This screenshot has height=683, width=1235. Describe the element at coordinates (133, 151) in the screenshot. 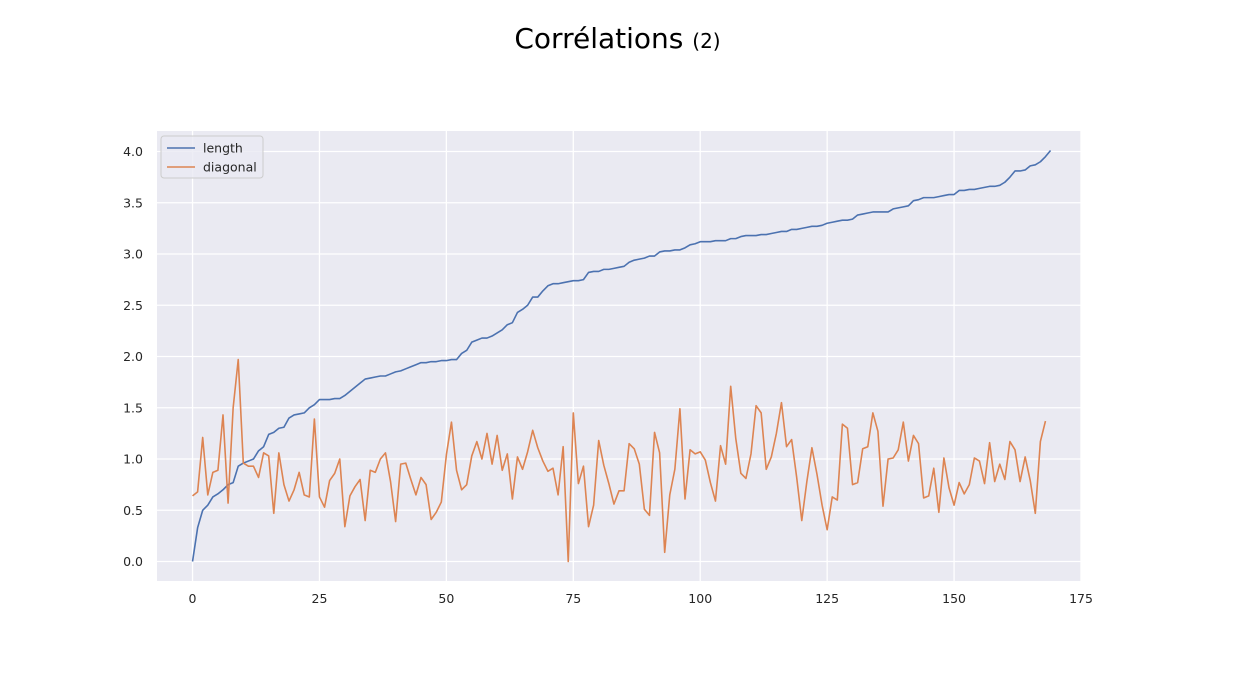

I see `y-tick-label: 4.0` at that location.